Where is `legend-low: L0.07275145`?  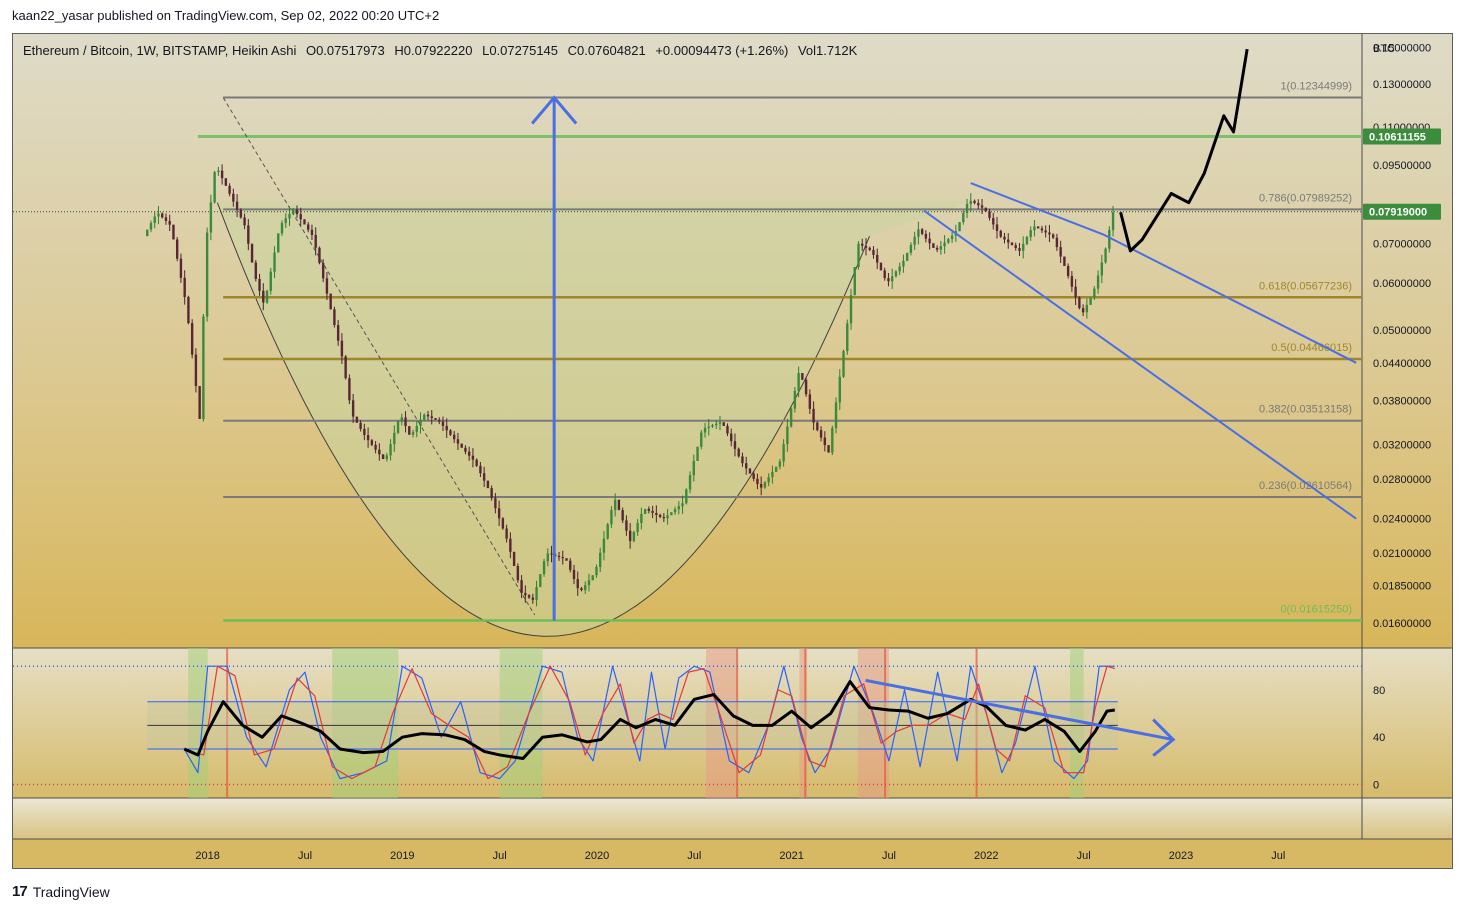
legend-low: L0.07275145 is located at coordinates (520, 50).